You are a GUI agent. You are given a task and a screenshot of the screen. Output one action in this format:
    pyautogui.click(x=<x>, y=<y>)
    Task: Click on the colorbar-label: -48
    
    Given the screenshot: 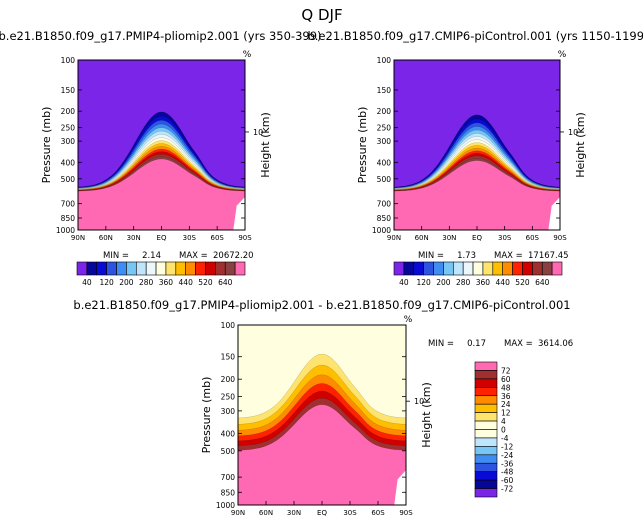 What is the action you would take?
    pyautogui.click(x=507, y=472)
    